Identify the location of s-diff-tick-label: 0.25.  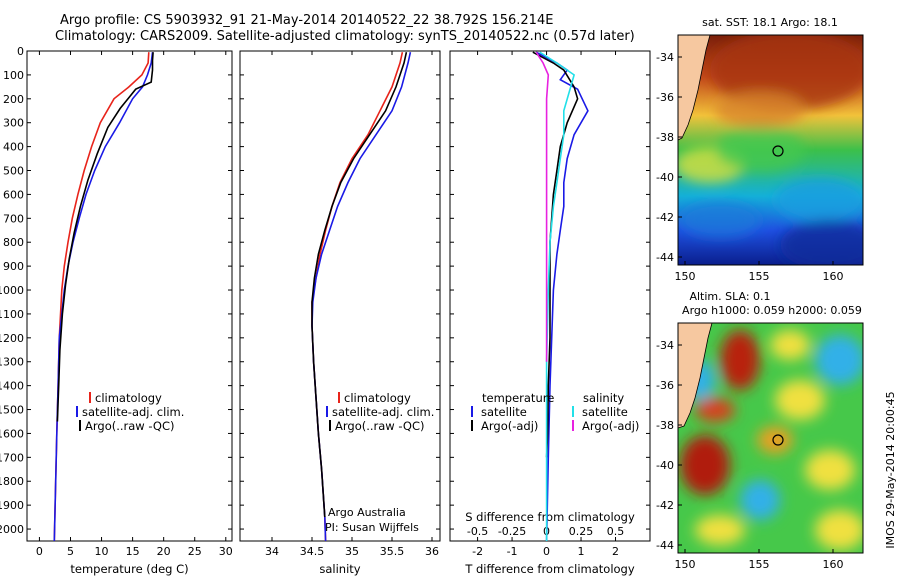
(581, 531).